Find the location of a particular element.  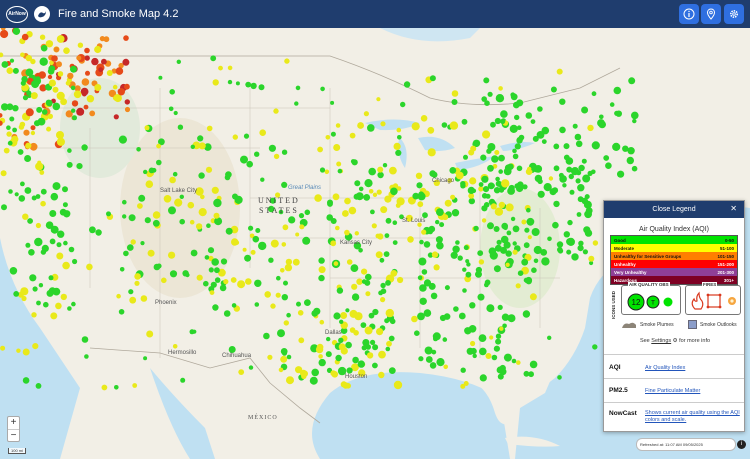

settings-button is located at coordinates (734, 14).